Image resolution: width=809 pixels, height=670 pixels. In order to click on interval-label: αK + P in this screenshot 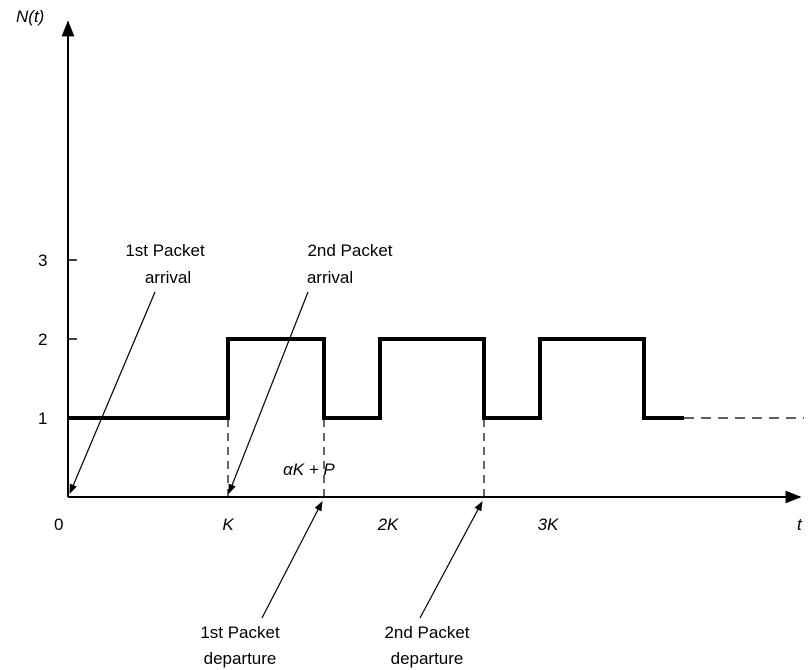, I will do `click(309, 469)`.